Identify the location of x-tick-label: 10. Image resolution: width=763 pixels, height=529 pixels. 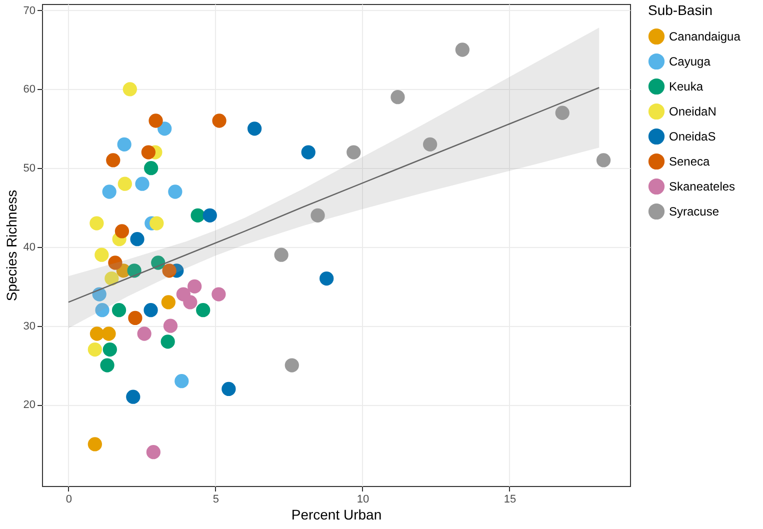
(363, 500).